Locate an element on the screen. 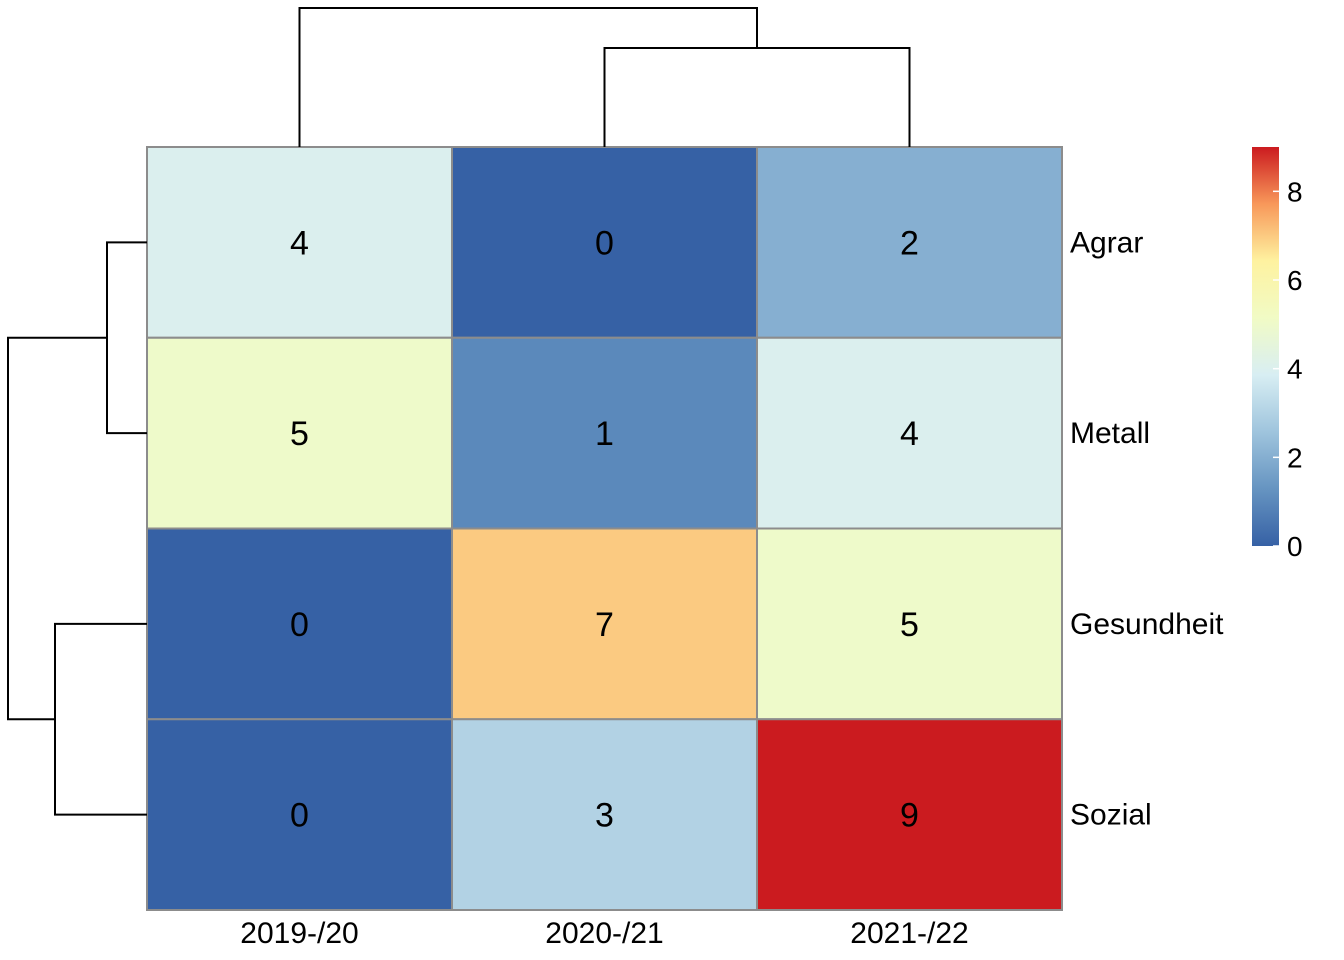 The height and width of the screenshot is (960, 1344). row-label: Metall is located at coordinates (1110, 433).